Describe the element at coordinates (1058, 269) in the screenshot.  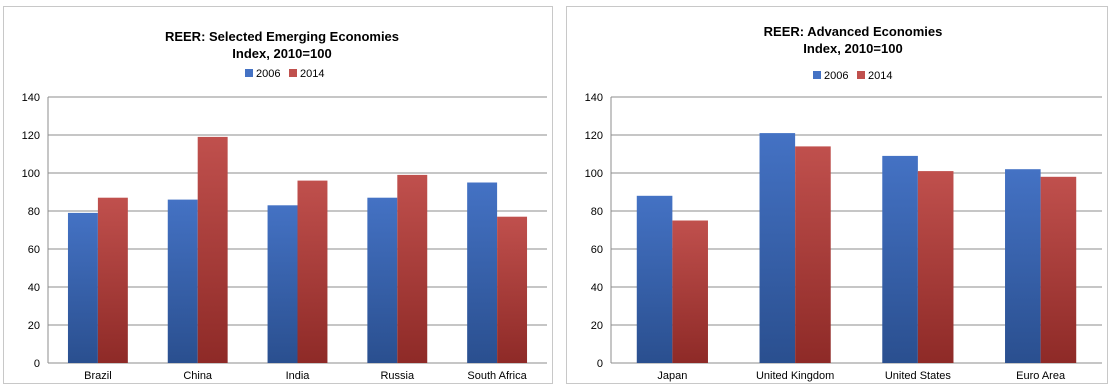
I see `bar-2014-euro-area` at that location.